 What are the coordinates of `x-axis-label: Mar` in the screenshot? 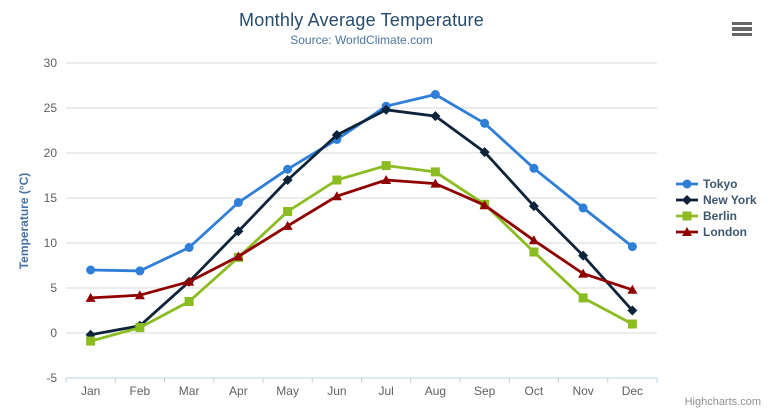 It's located at (189, 391).